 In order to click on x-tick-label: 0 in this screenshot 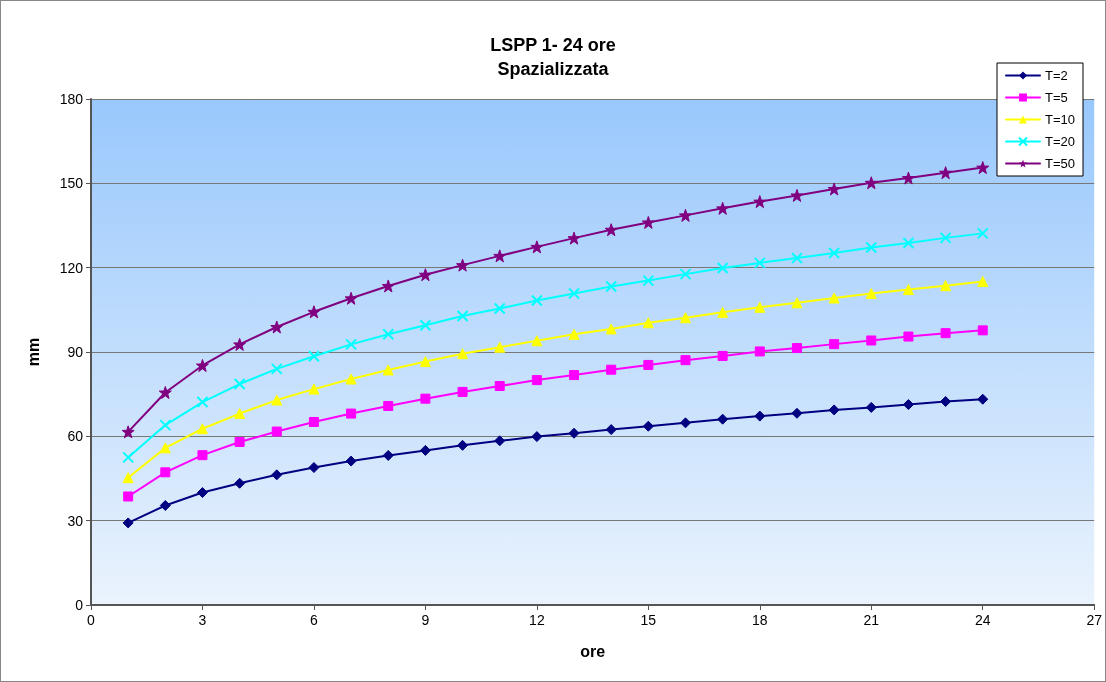, I will do `click(91, 620)`.